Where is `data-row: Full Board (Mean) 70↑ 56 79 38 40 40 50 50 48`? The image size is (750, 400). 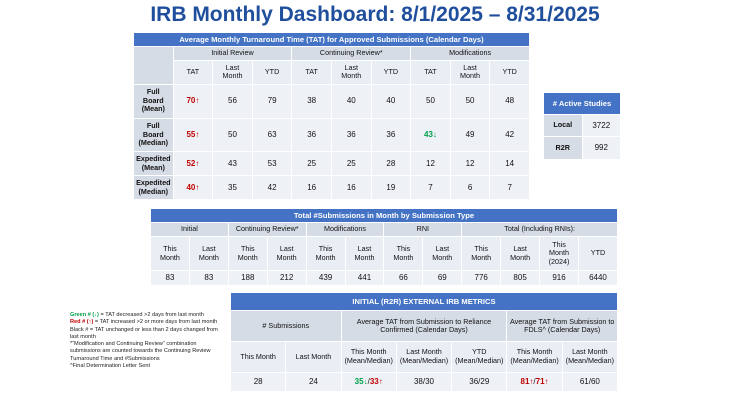 data-row: Full Board (Mean) 70↑ 56 79 38 40 40 50 50 48 is located at coordinates (331, 101).